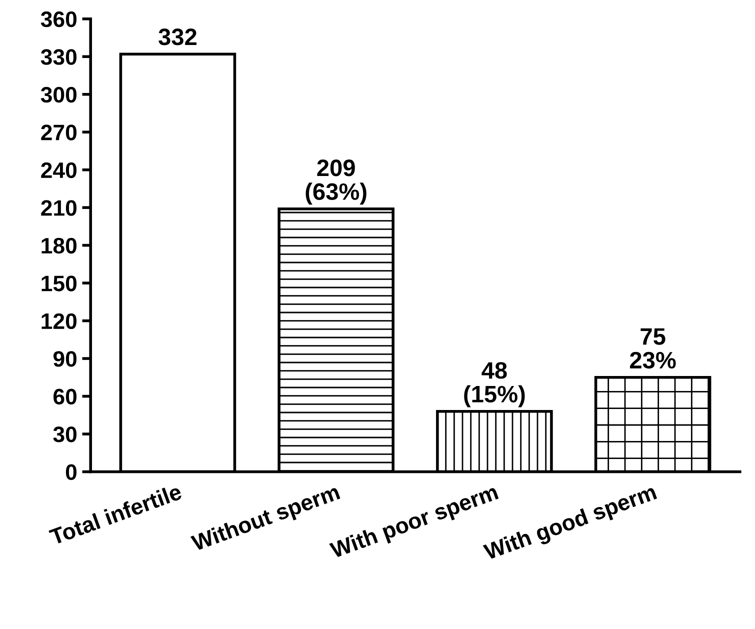 Image resolution: width=755 pixels, height=629 pixels. I want to click on y-tick-label: 30, so click(64, 434).